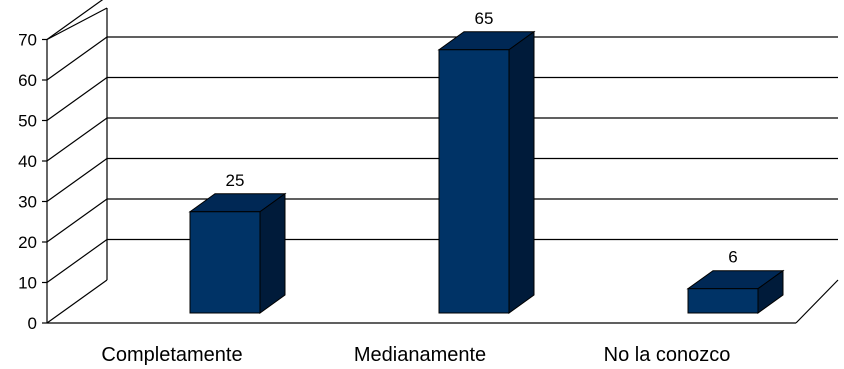 The width and height of the screenshot is (844, 369). Describe the element at coordinates (27, 121) in the screenshot. I see `y-tick-label: 50` at that location.